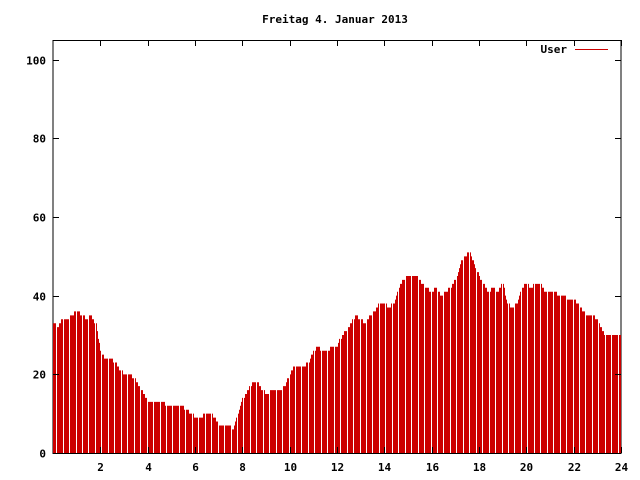  Describe the element at coordinates (42, 454) in the screenshot. I see `y-tick-label: 0` at that location.